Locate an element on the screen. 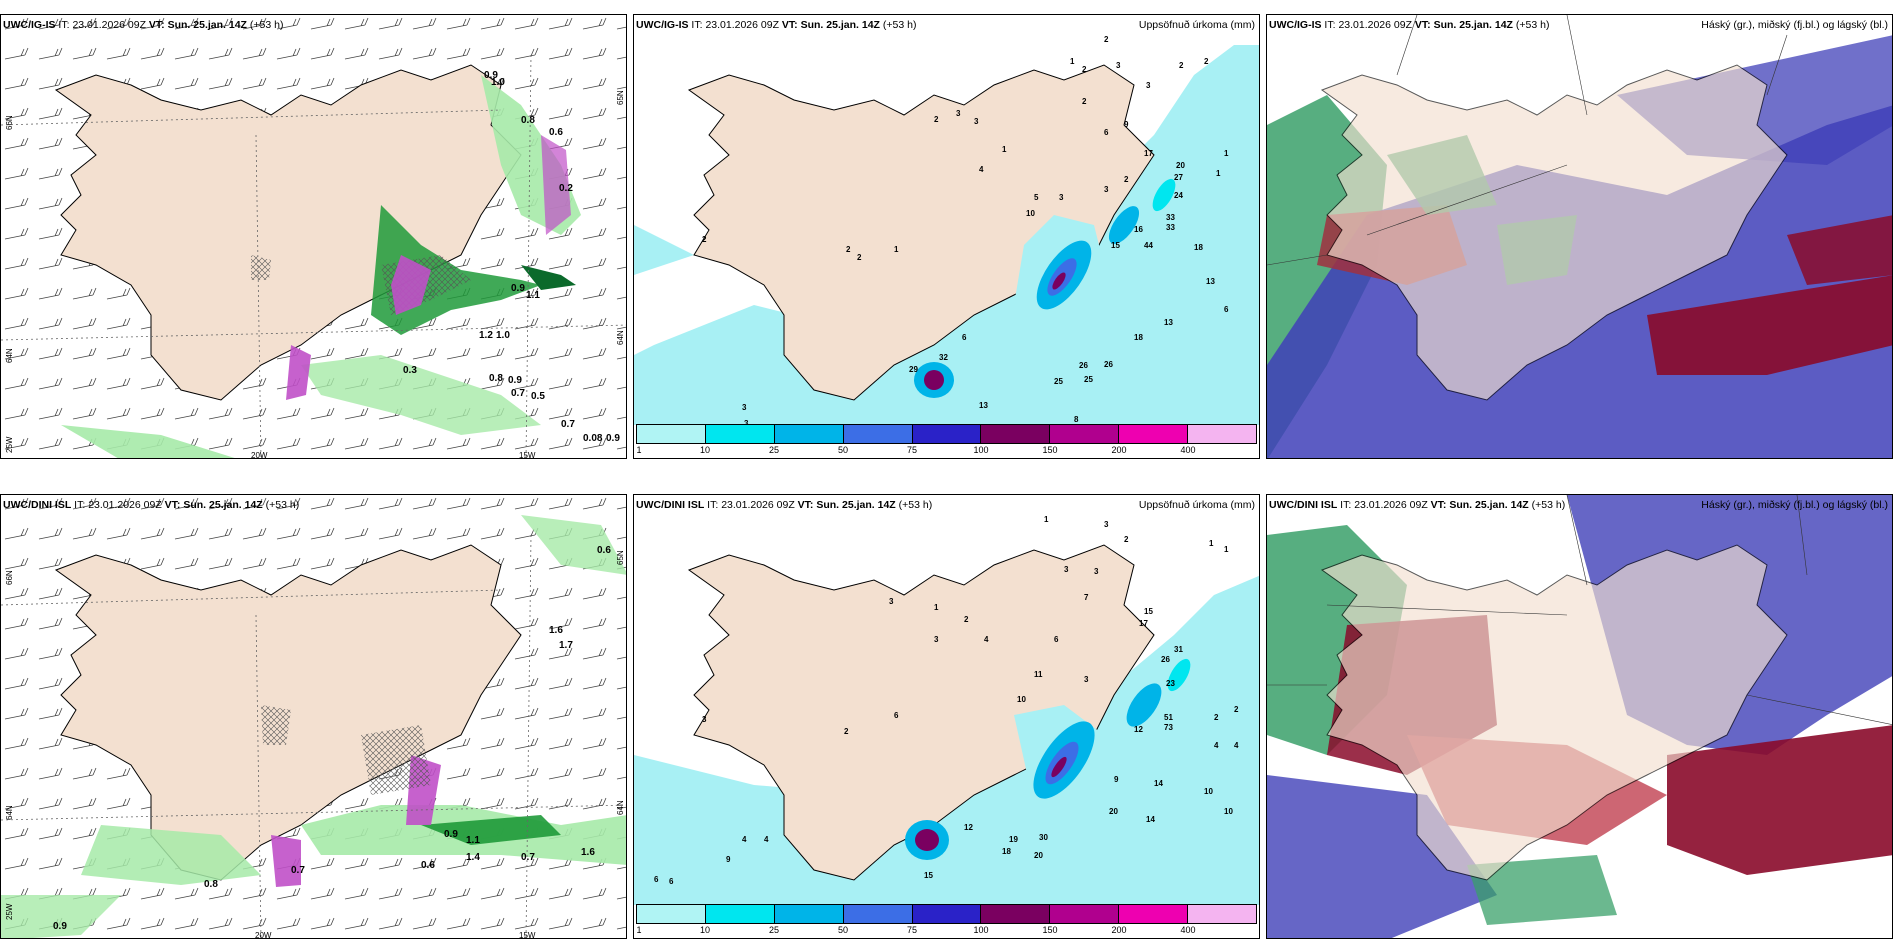 This screenshot has width=1900, height=950. precip-value: 17 is located at coordinates (1143, 623).